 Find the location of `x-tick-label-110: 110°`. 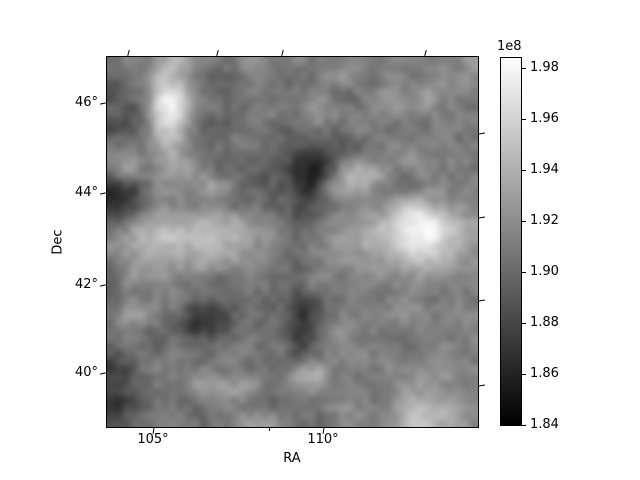

x-tick-label-110: 110° is located at coordinates (323, 439).